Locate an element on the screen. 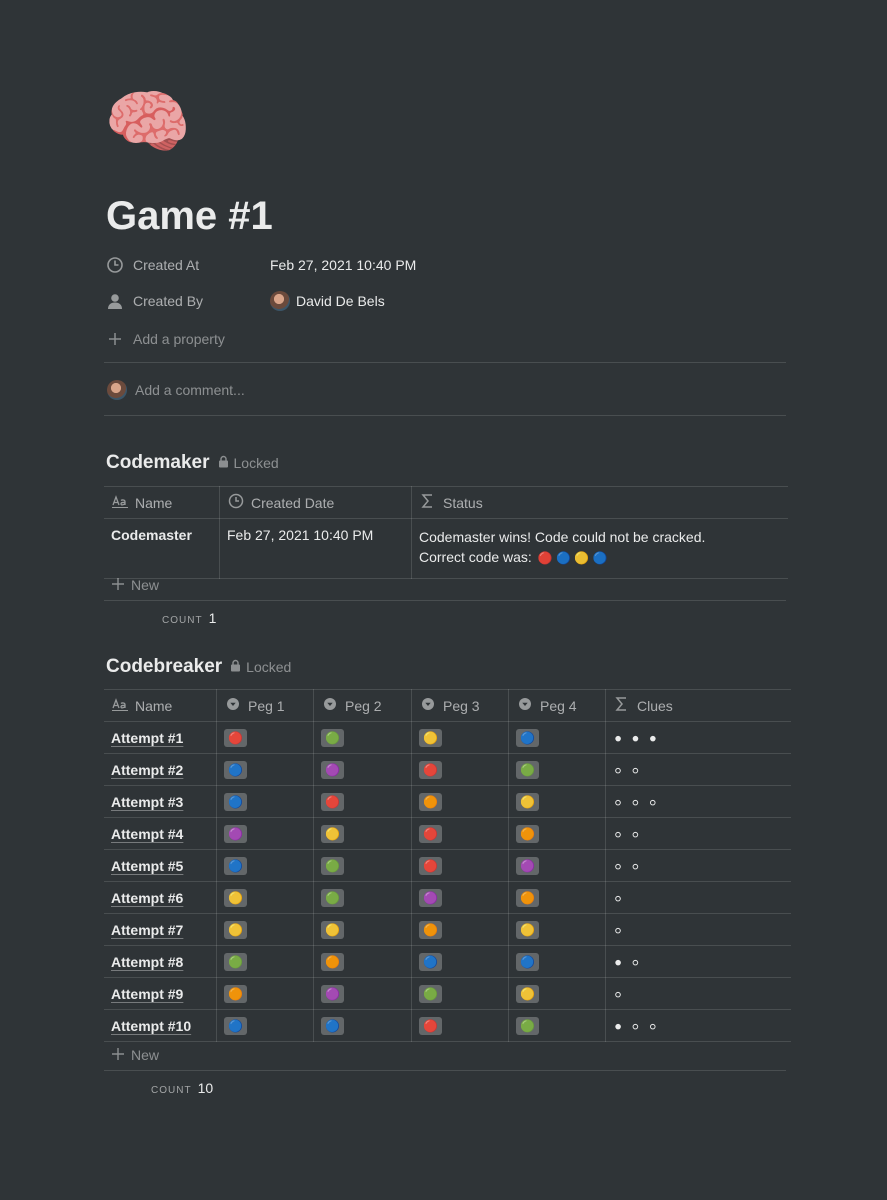  count-label: COUNT is located at coordinates (171, 1090).